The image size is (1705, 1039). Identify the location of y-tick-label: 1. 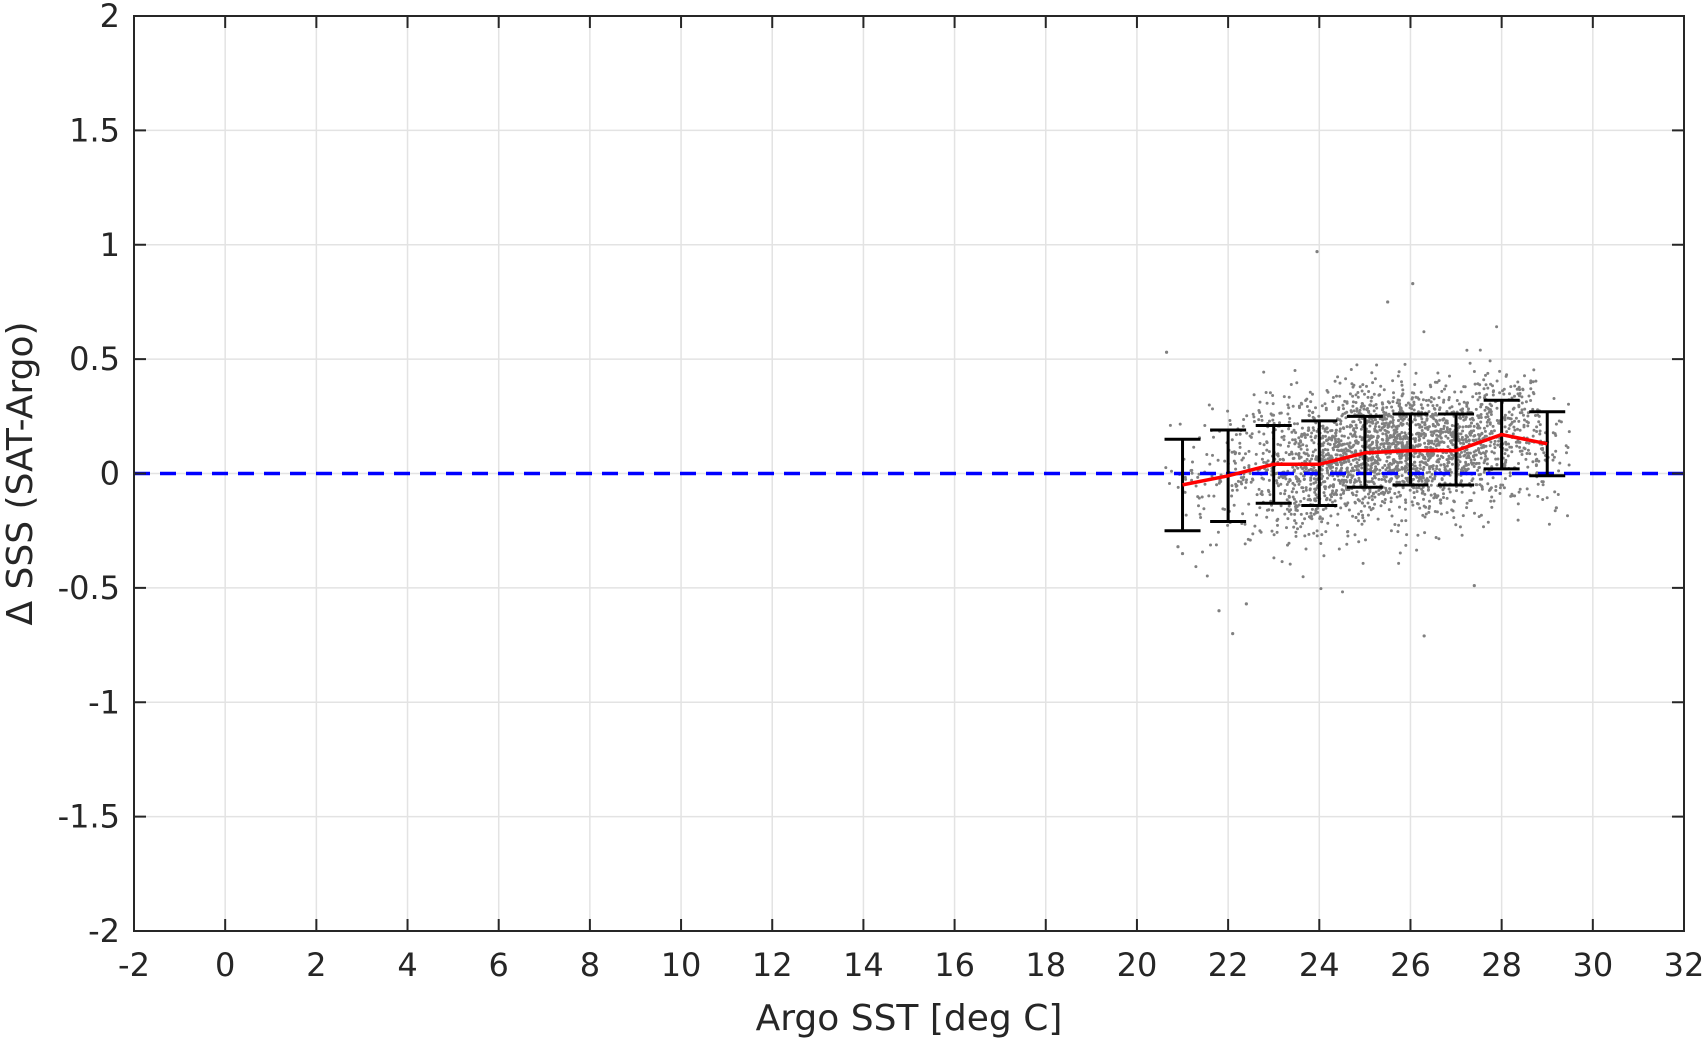
(110, 245).